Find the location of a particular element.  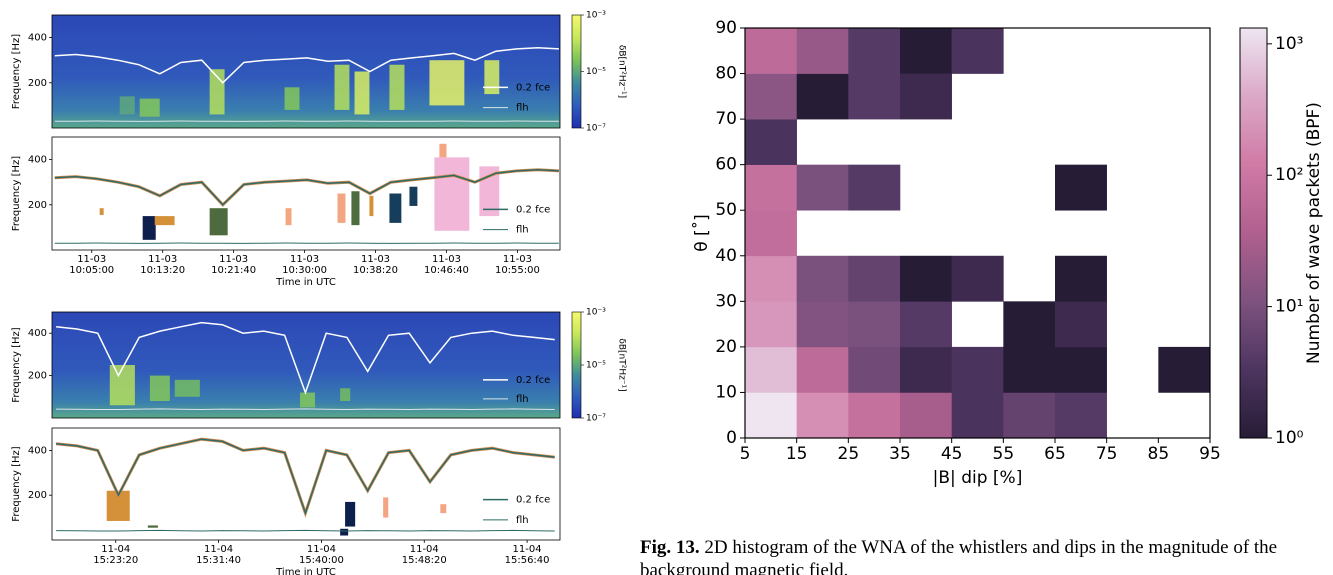

flh-line is located at coordinates (305, 530).